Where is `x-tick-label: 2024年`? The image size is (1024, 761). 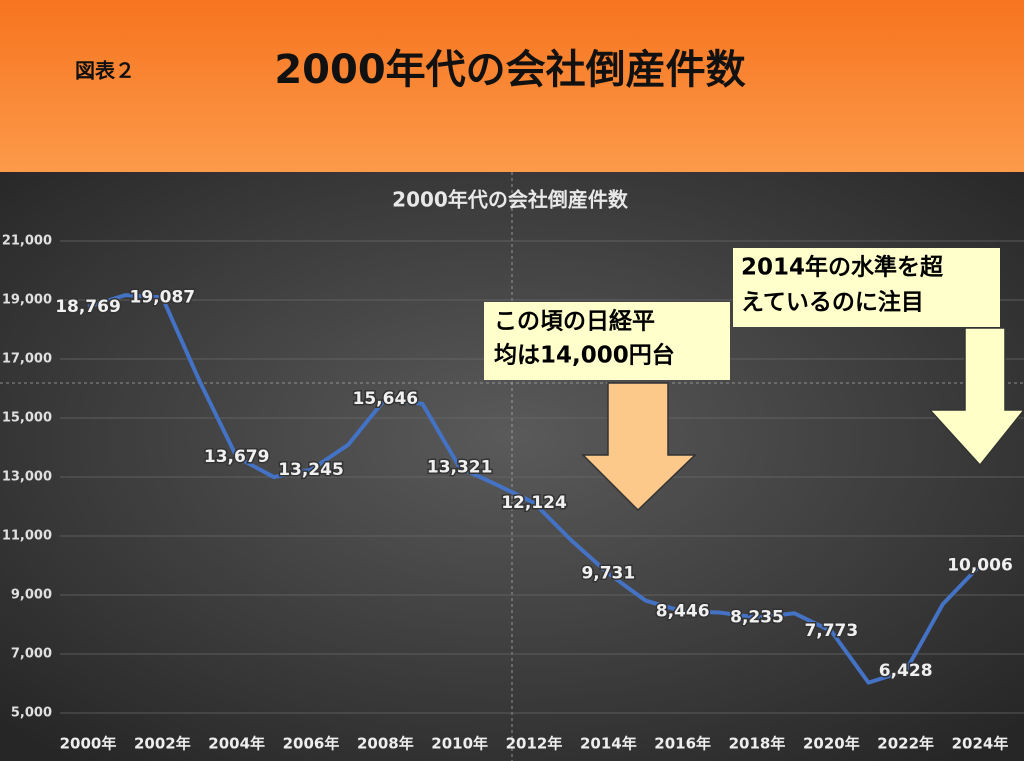 x-tick-label: 2024年 is located at coordinates (980, 744).